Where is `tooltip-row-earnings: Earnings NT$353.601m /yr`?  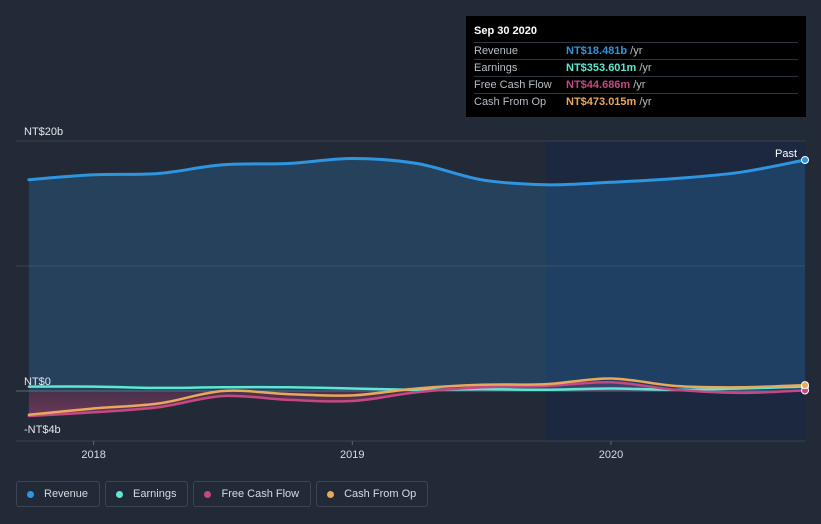 tooltip-row-earnings: Earnings NT$353.601m /yr is located at coordinates (636, 67).